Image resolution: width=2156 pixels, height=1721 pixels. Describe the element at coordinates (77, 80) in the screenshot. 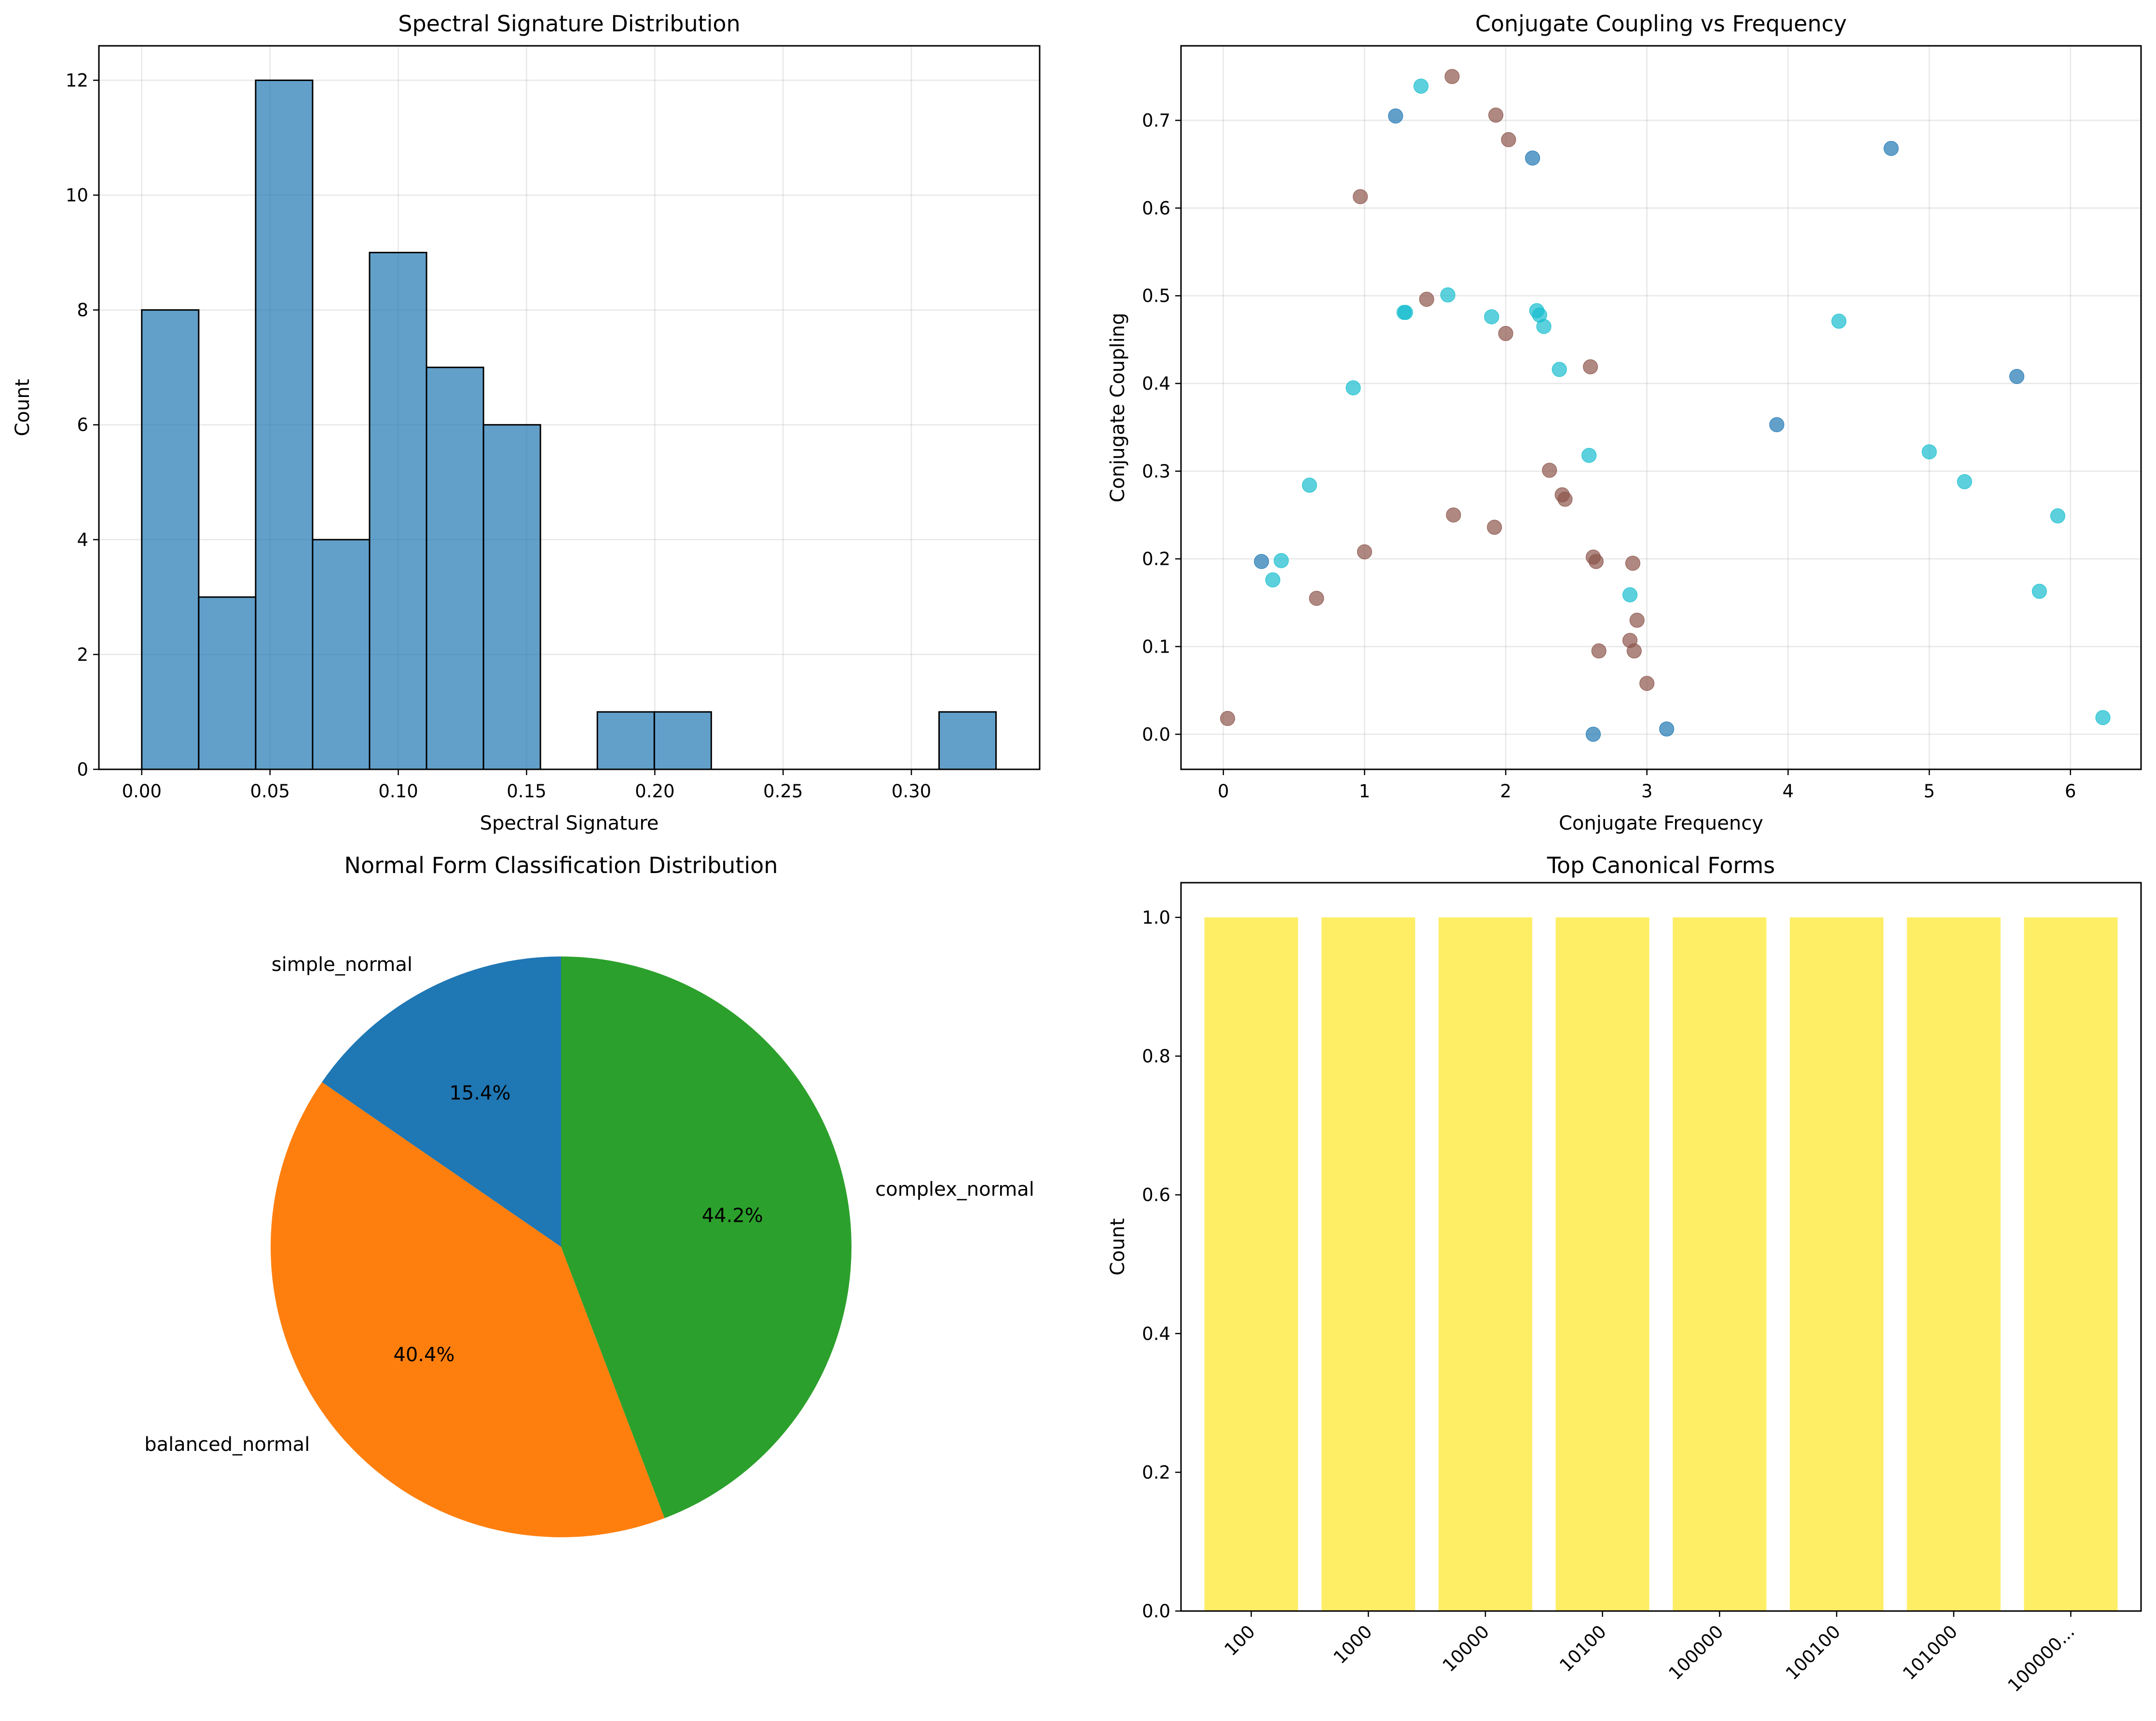

I see `histogram-y-tick-label: 12` at that location.